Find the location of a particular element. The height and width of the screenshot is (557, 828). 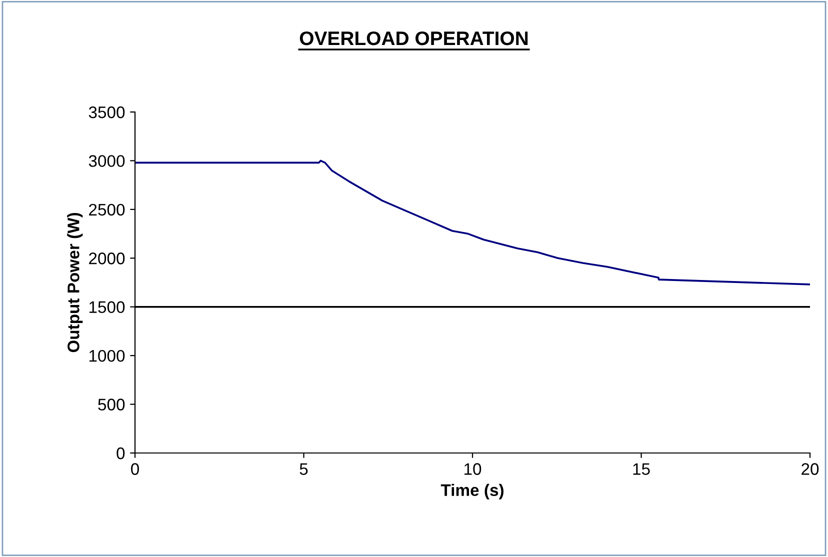

y-tick-label: 1000 is located at coordinates (107, 356).